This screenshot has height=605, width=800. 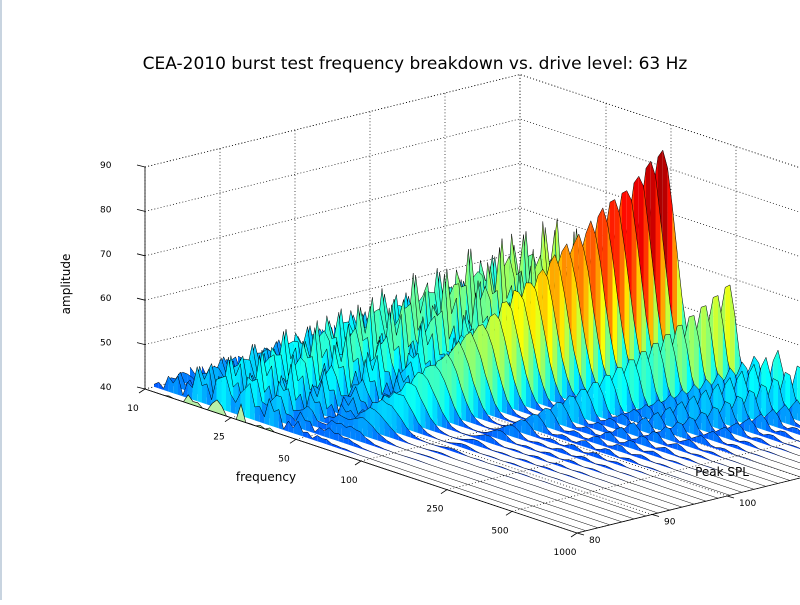 What do you see at coordinates (106, 210) in the screenshot?
I see `z-tick-label: 80` at bounding box center [106, 210].